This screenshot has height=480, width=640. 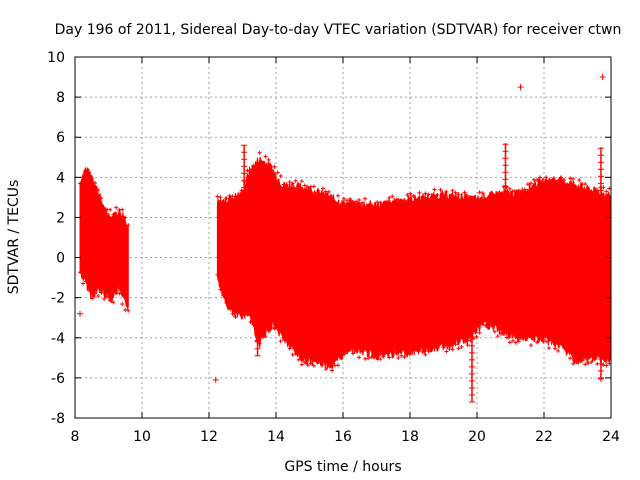 What do you see at coordinates (58, 339) in the screenshot?
I see `y-tick-label: -4` at bounding box center [58, 339].